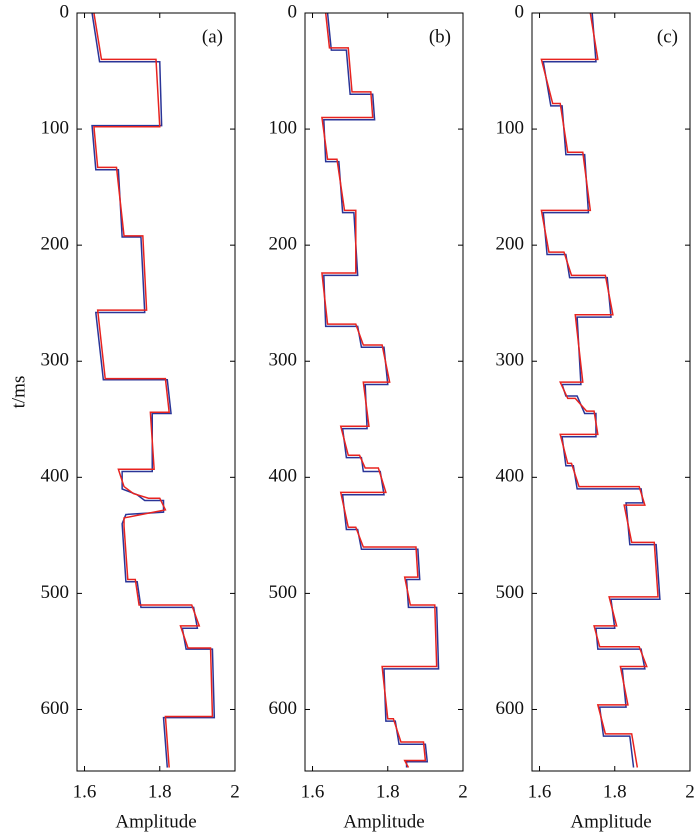 This screenshot has width=700, height=837. What do you see at coordinates (667, 36) in the screenshot?
I see `panel-label: (c)` at bounding box center [667, 36].